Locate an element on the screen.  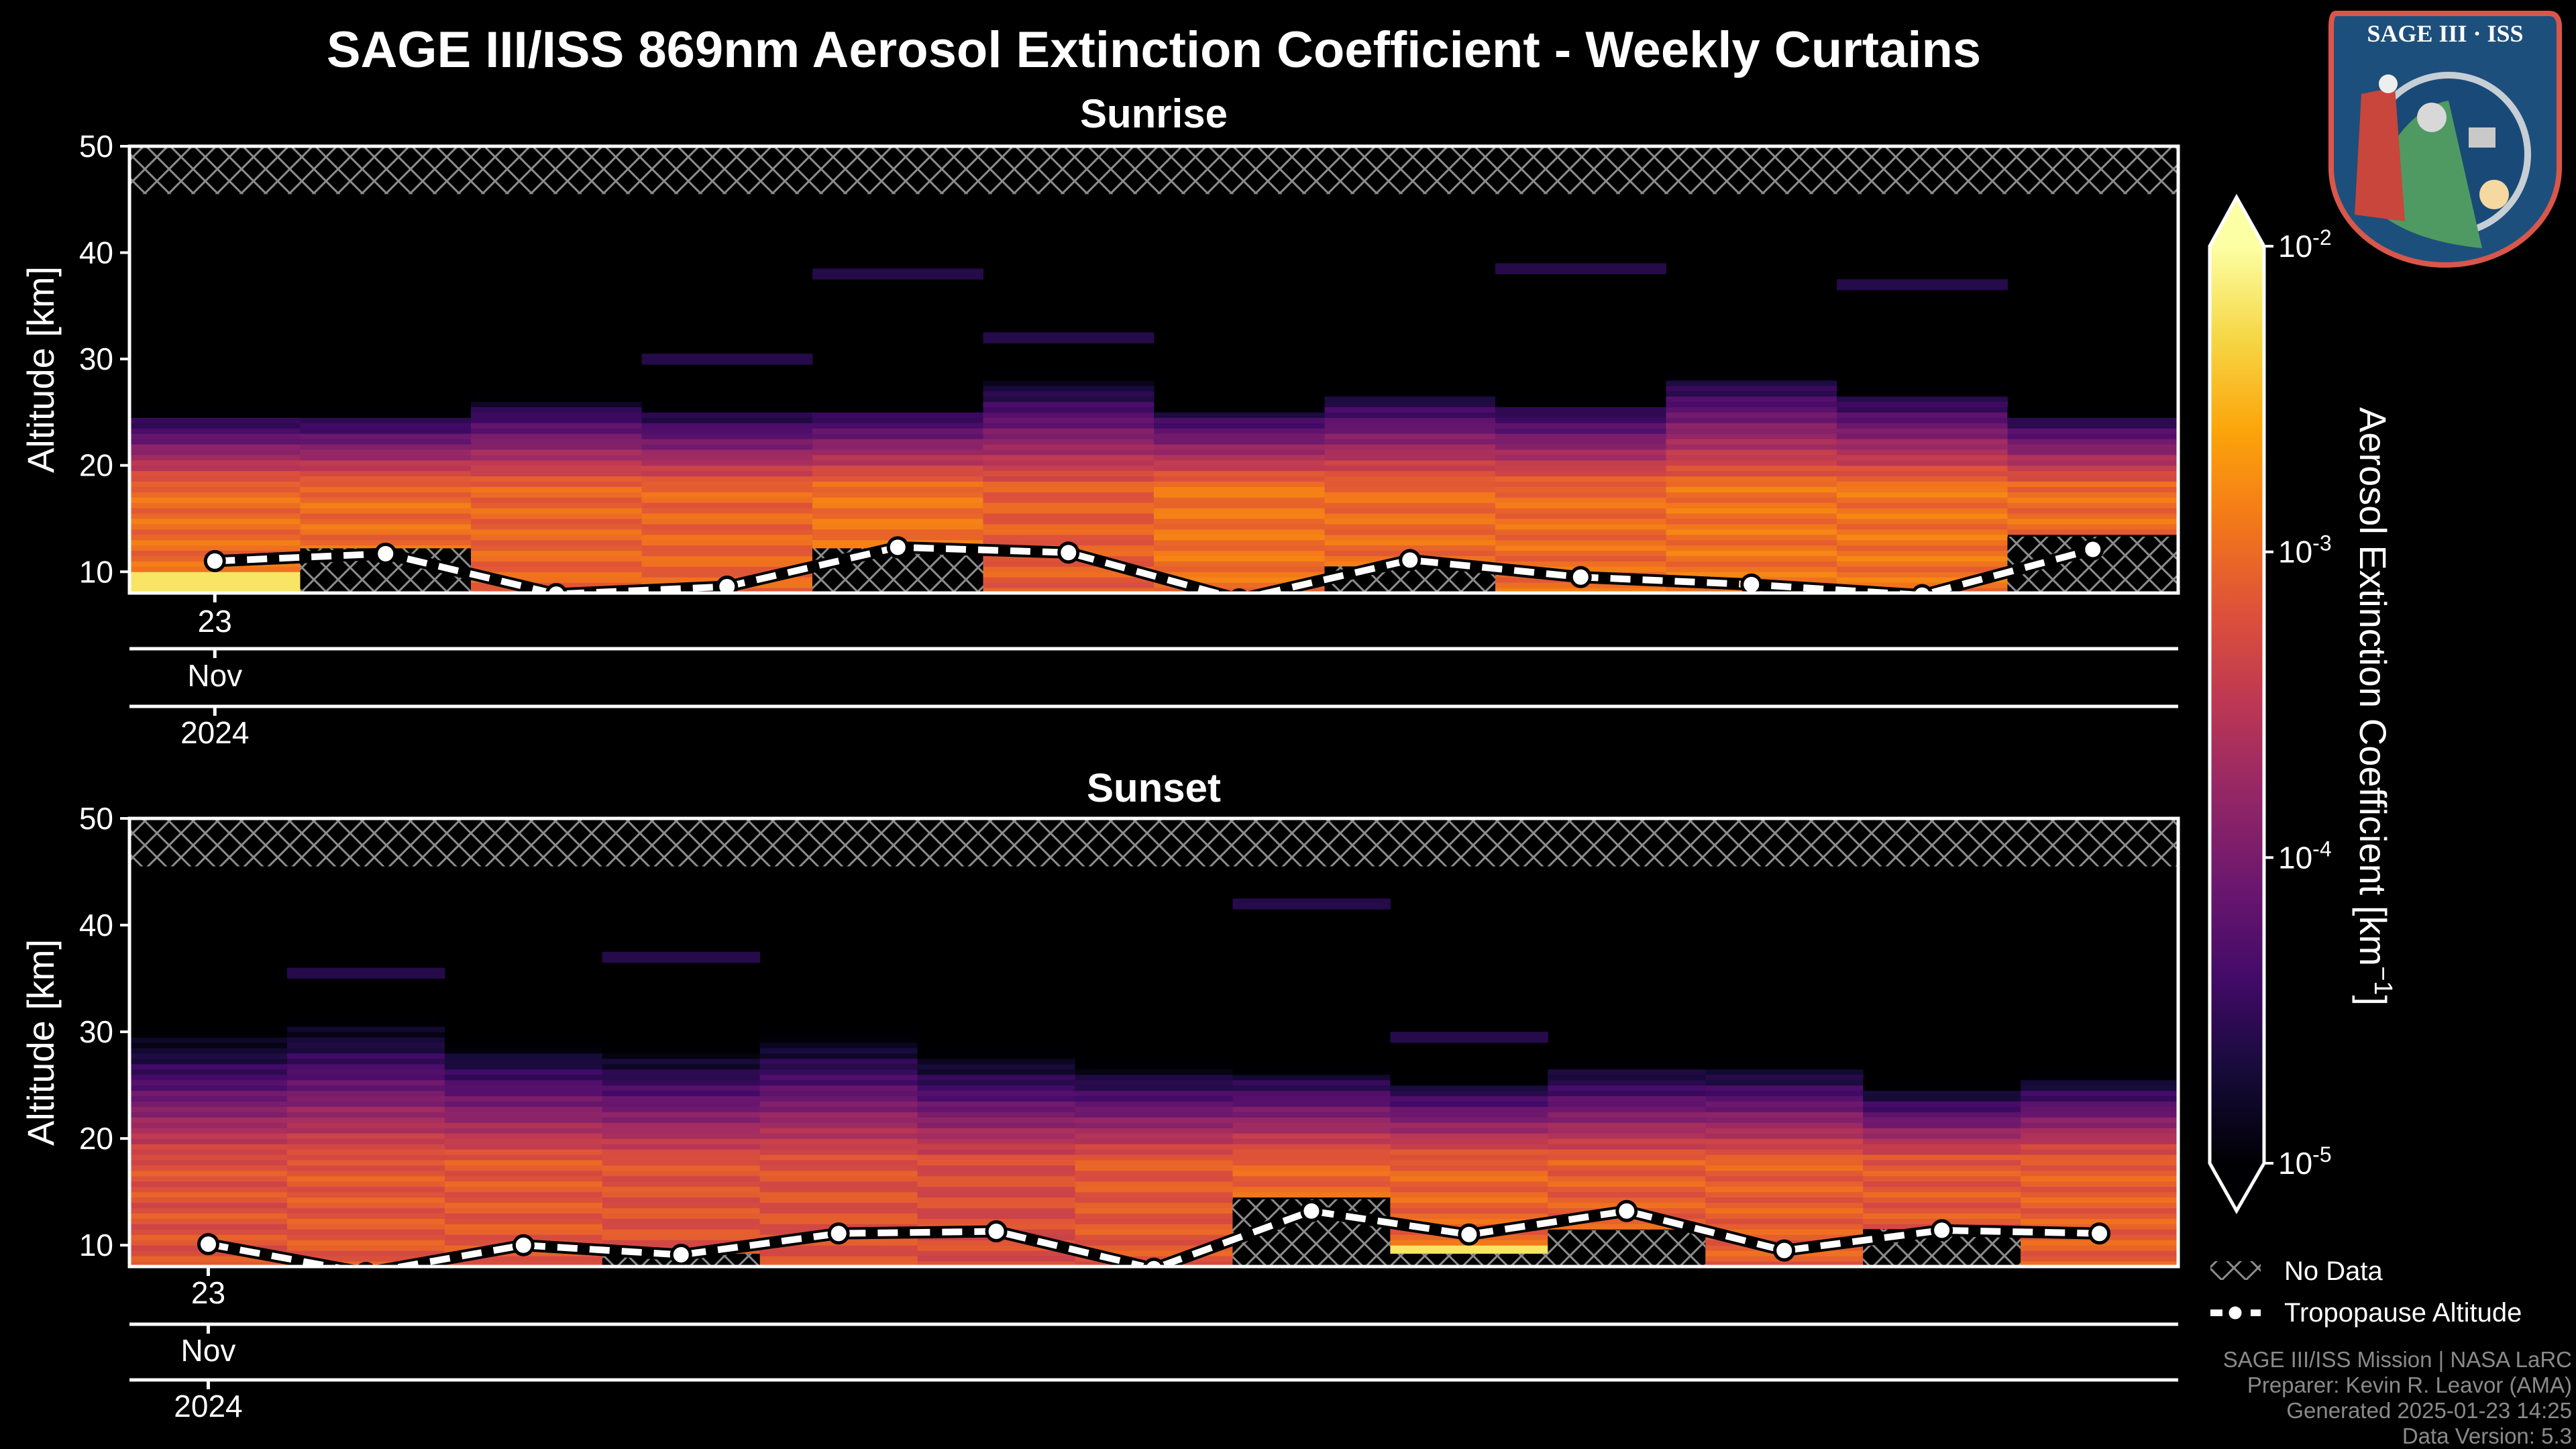
credit-preparer: Preparer: Kevin R. Leavor (AMA) is located at coordinates (2409, 1385).